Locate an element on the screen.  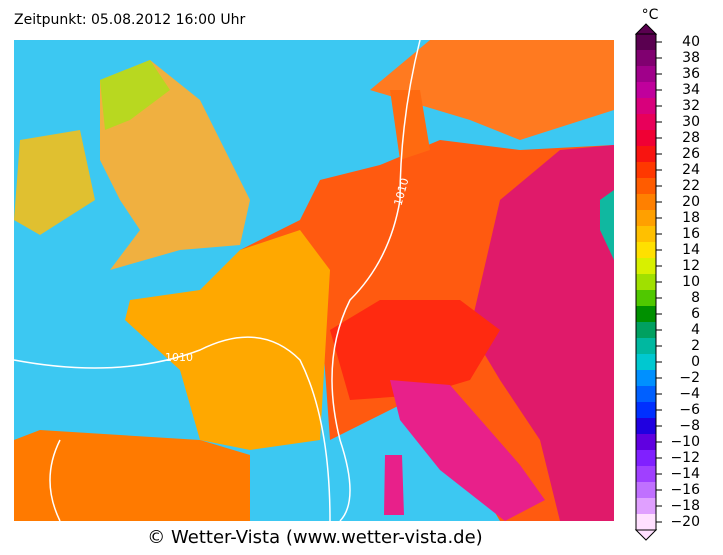
italy is located at coordinates (467, 450).